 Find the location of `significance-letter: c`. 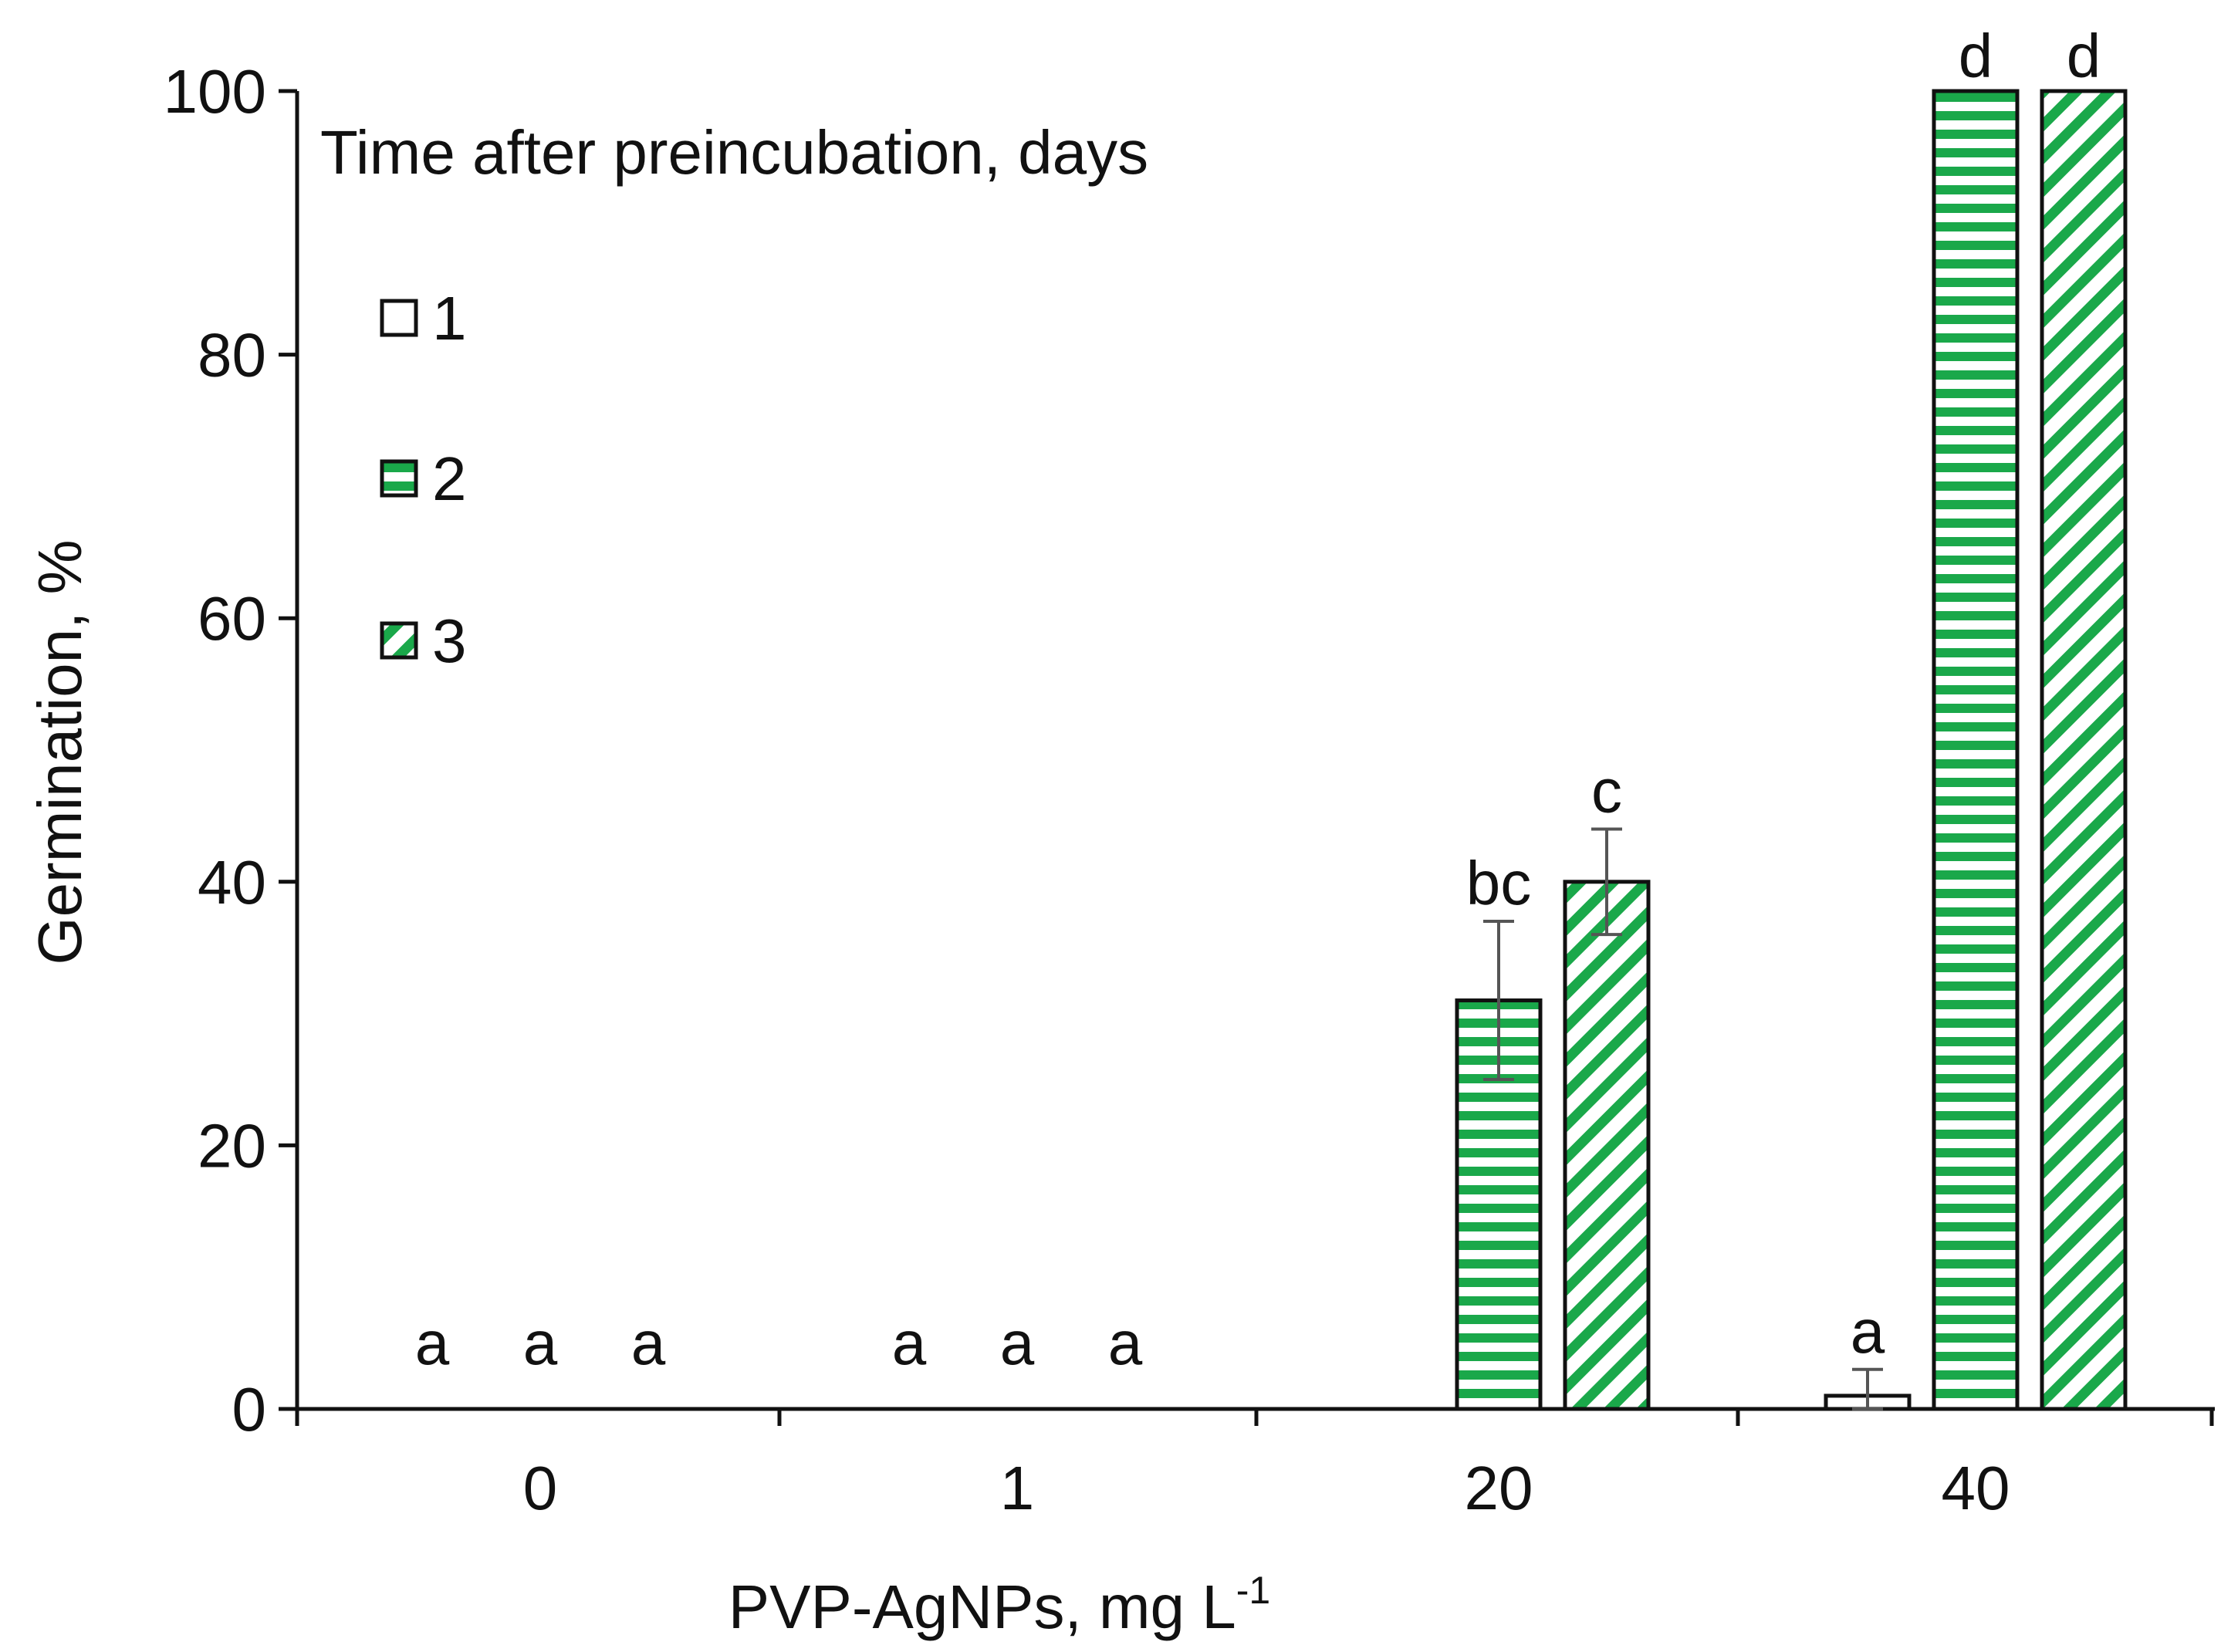

significance-letter: c is located at coordinates (1606, 790).